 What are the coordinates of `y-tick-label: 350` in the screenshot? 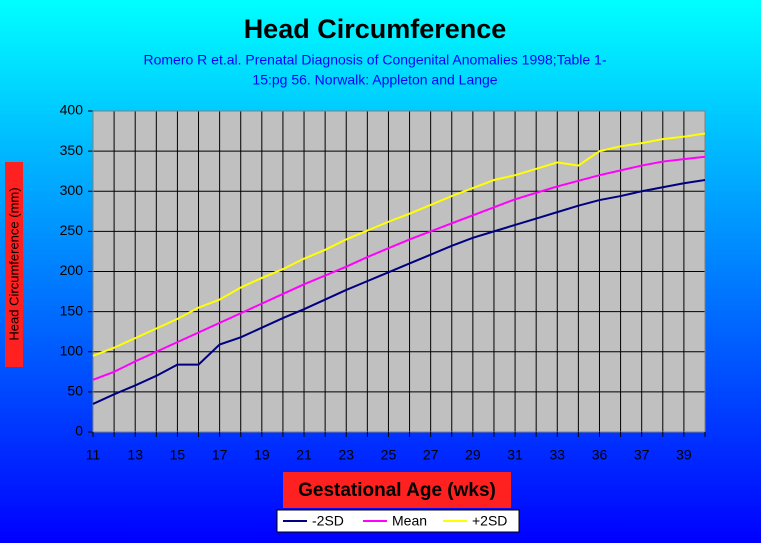 It's located at (72, 150).